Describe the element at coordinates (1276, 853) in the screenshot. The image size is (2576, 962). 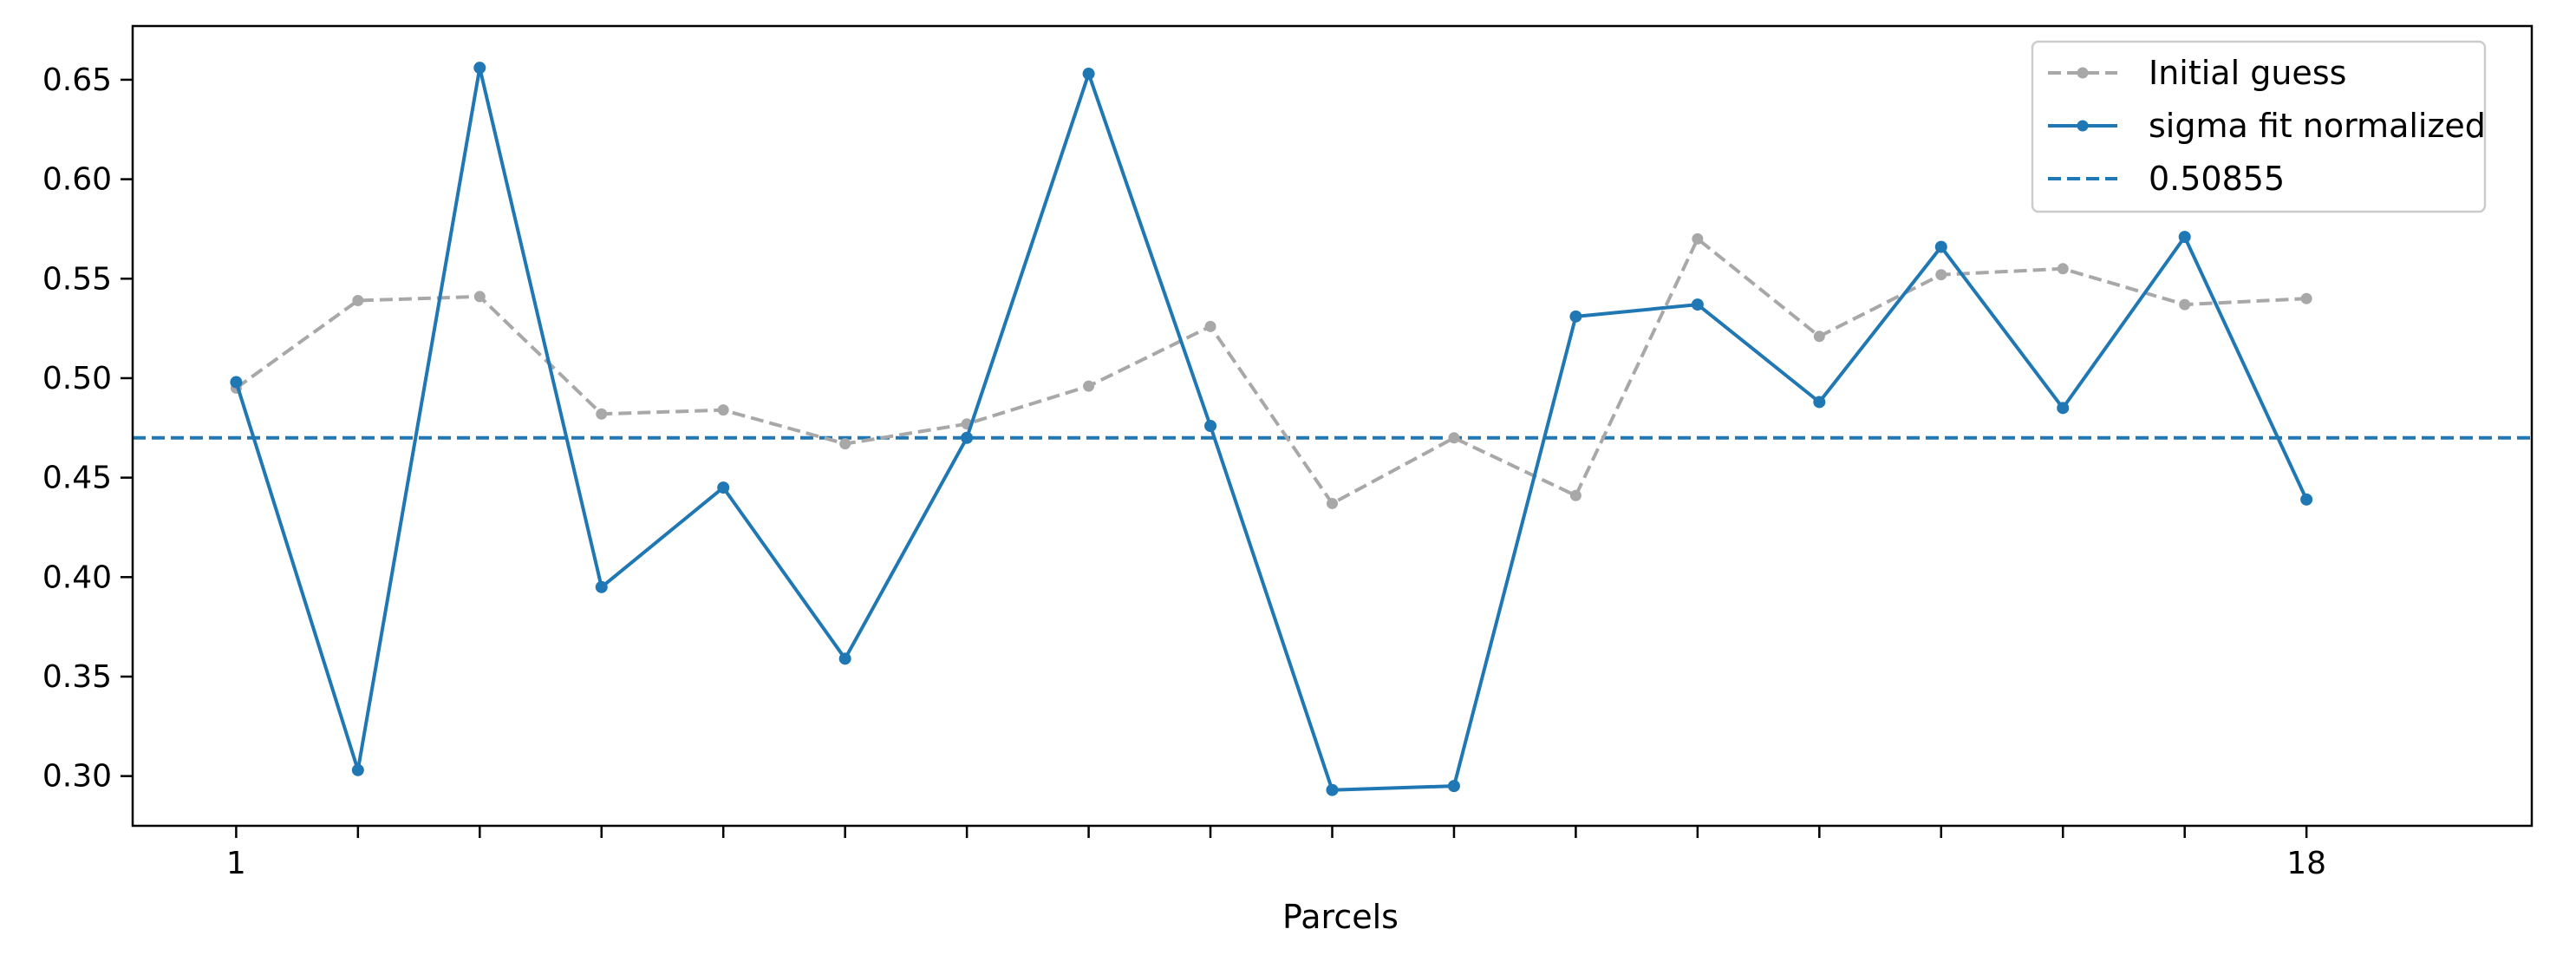
I see `x-axis: 1 18` at that location.